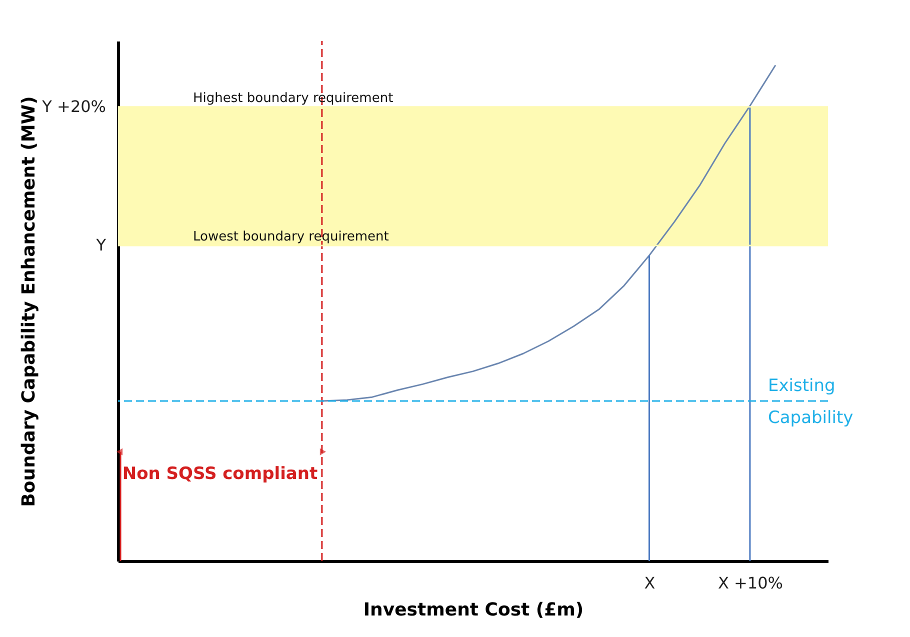  What do you see at coordinates (650, 583) in the screenshot?
I see `x-tick-label: X` at bounding box center [650, 583].